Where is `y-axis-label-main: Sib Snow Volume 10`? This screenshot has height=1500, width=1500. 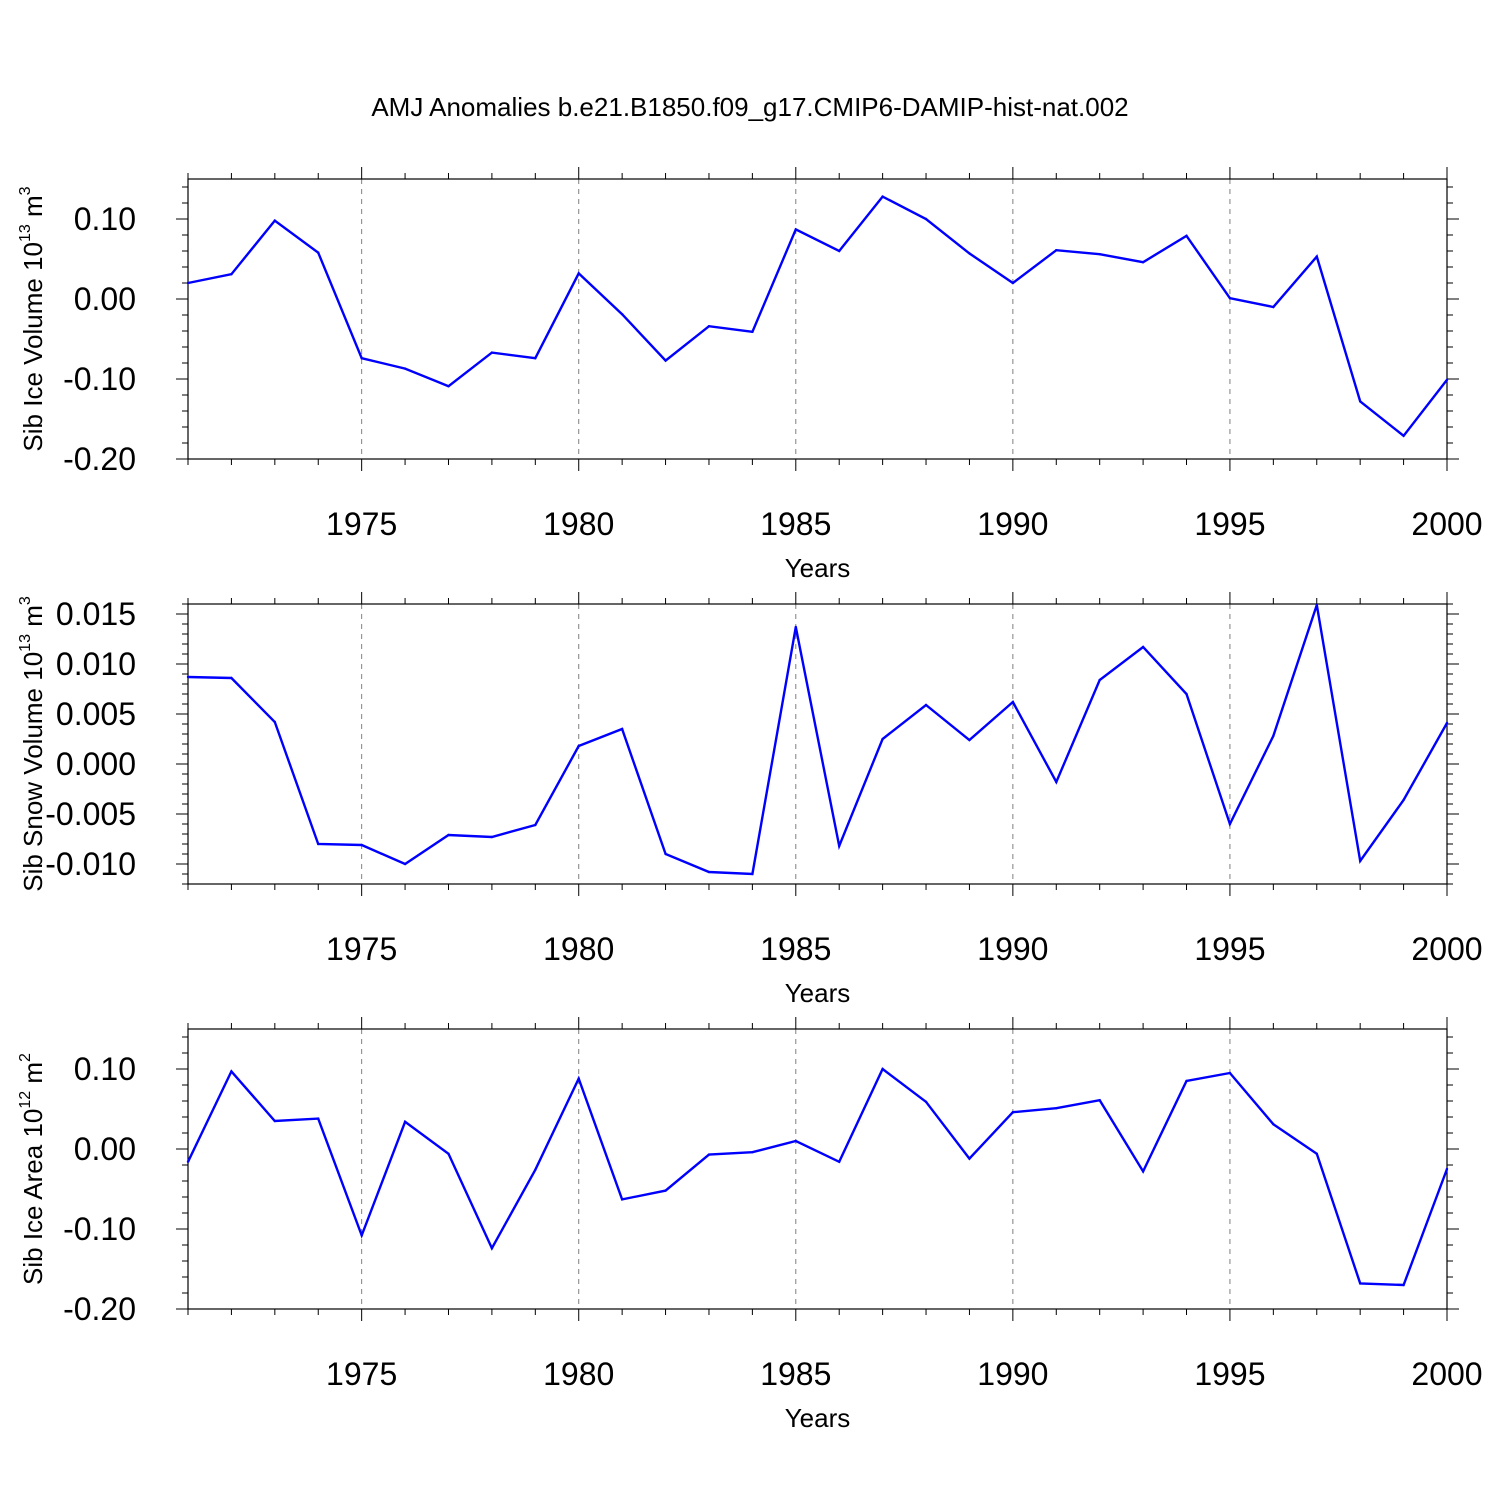
y-axis-label-main: Sib Snow Volume 10 is located at coordinates (33, 772).